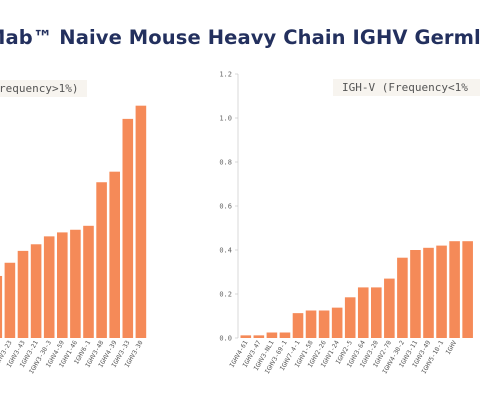 The height and width of the screenshot is (400, 480). What do you see at coordinates (225, 119) in the screenshot?
I see `right-y-tick-label: 1.0` at bounding box center [225, 119].